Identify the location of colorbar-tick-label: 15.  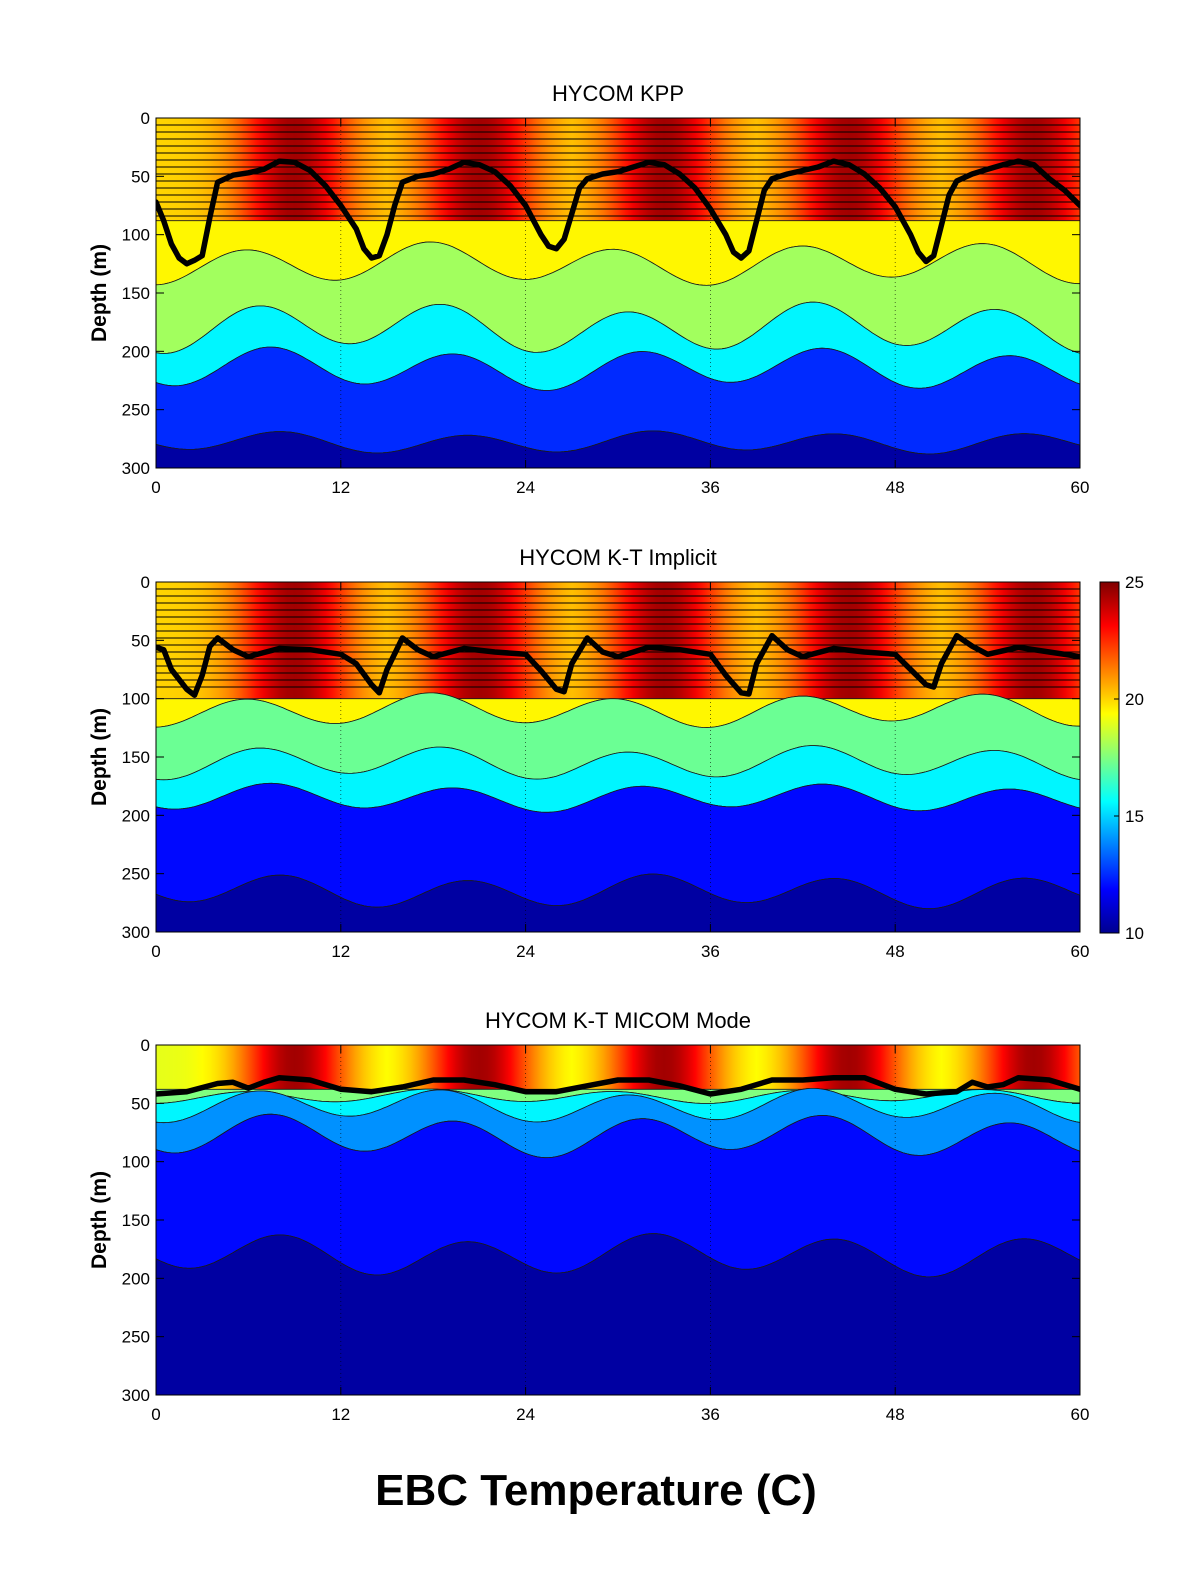
(1134, 816).